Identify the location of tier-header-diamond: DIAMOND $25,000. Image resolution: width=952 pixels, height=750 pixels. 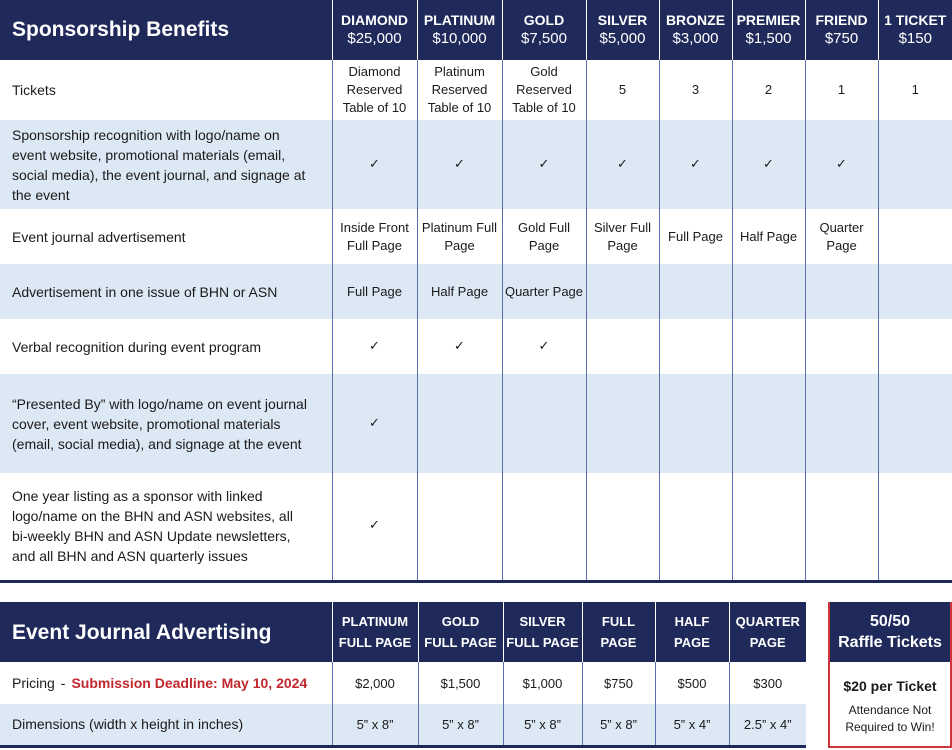
(375, 30).